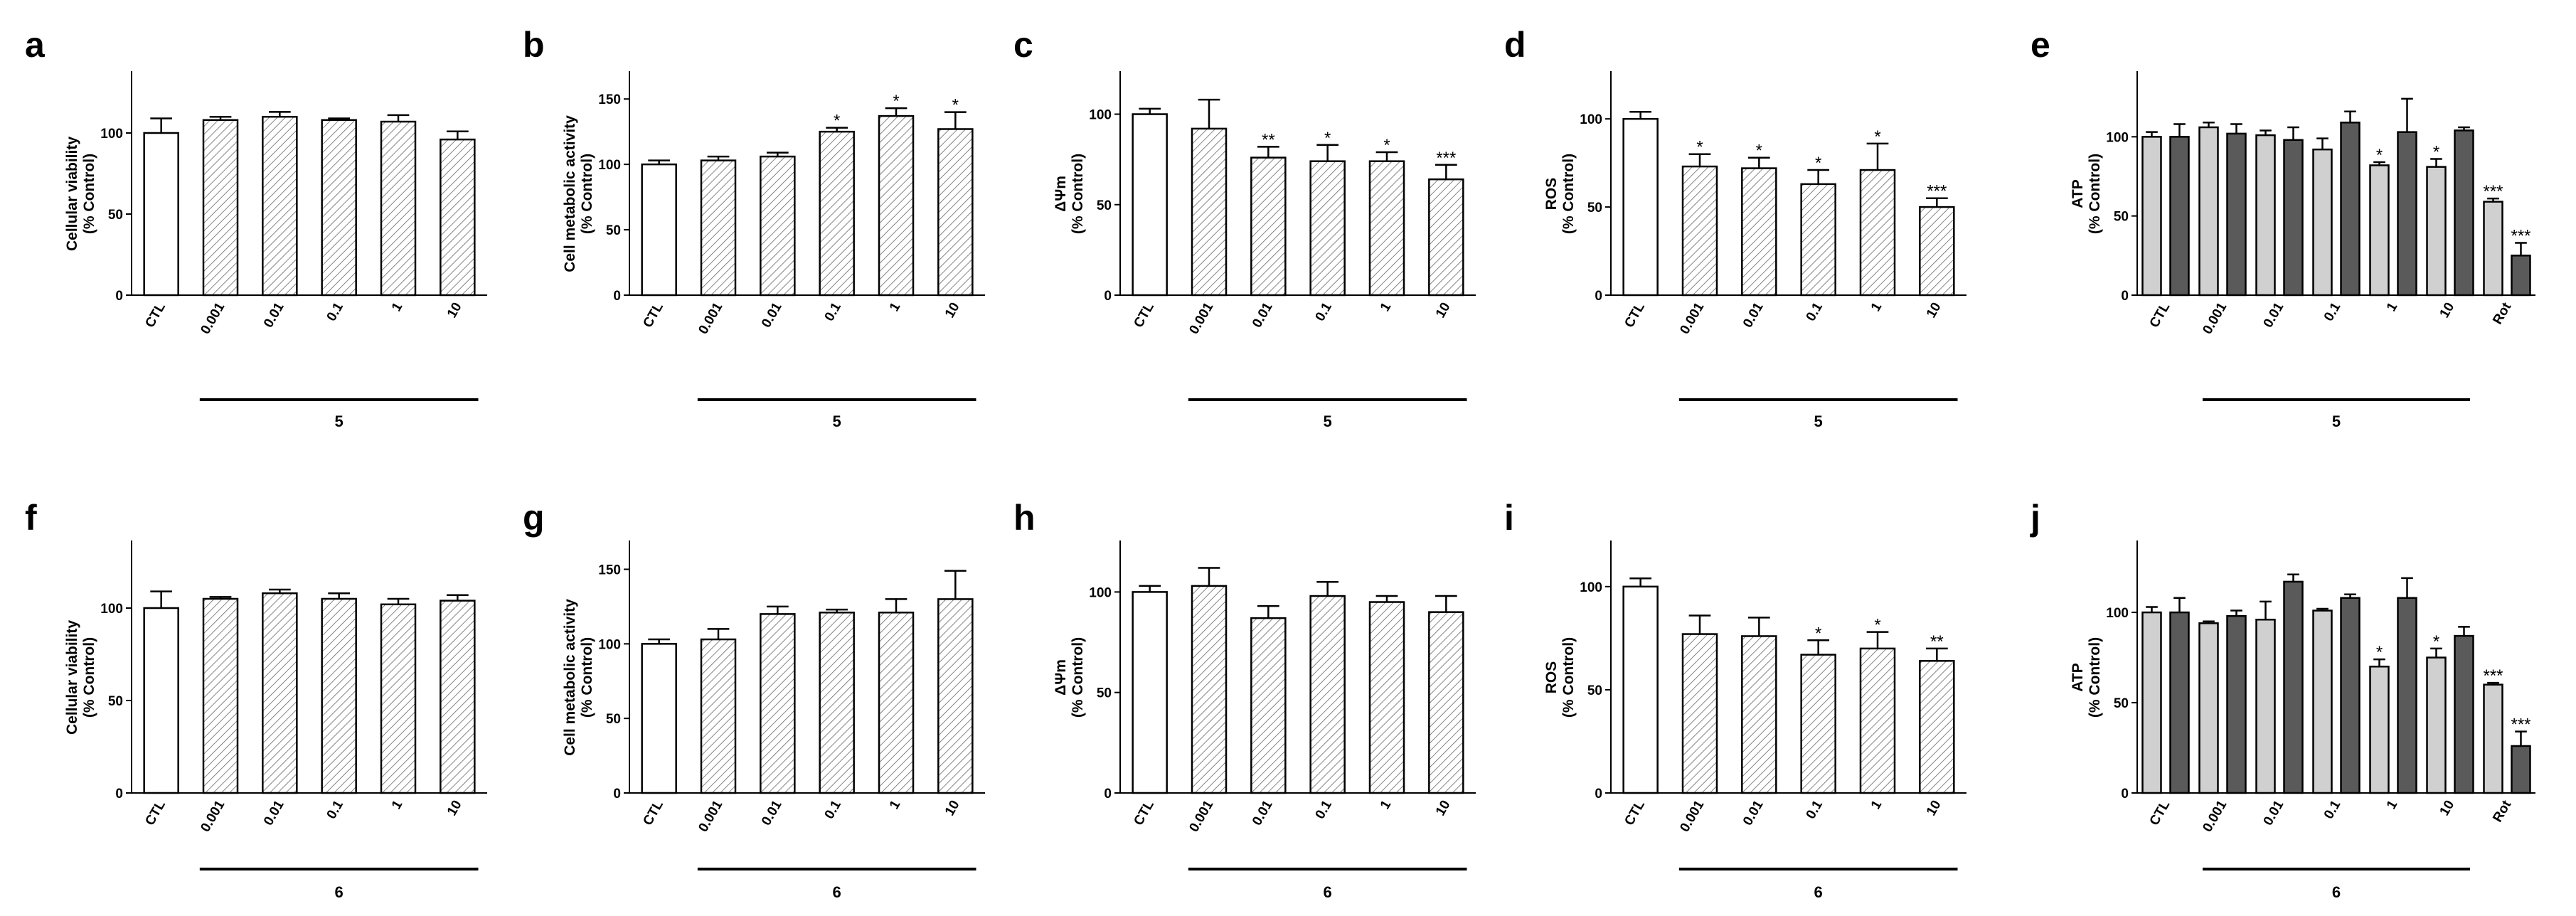 Image resolution: width=2576 pixels, height=916 pixels. Describe the element at coordinates (570, 193) in the screenshot. I see `y-axis-label: Cell metabolic activity` at that location.